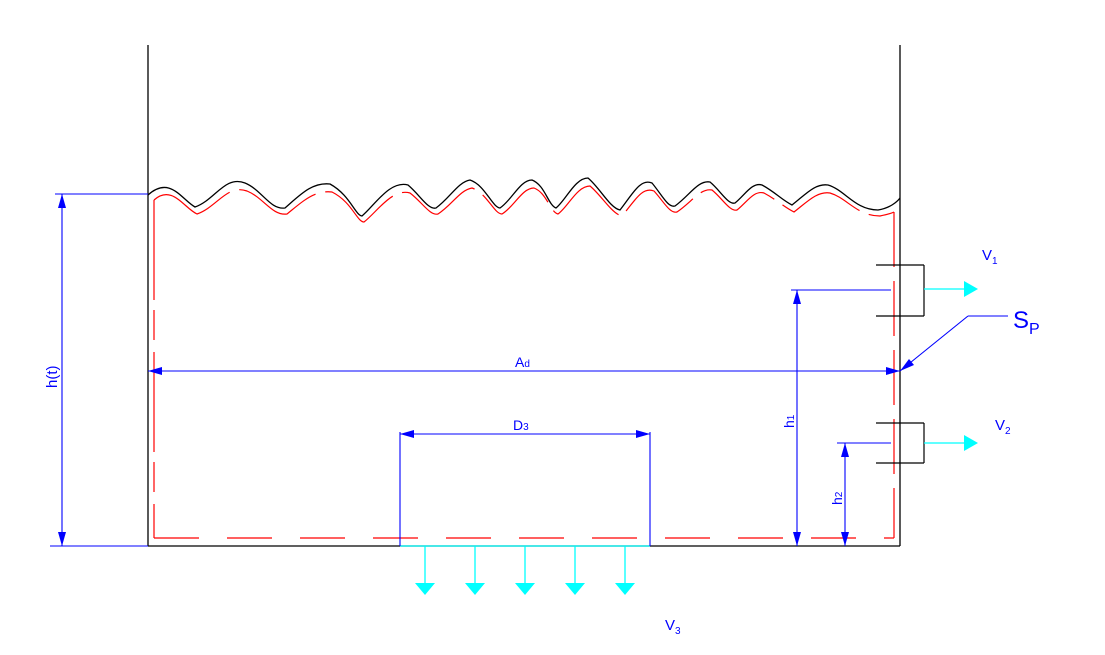 The image size is (1105, 655). Describe the element at coordinates (524, 204) in the screenshot. I see `liner-surface` at that location.